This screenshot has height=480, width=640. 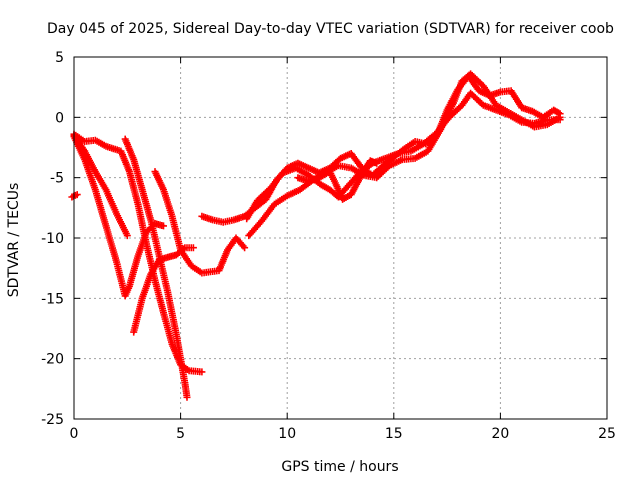 I want to click on marker-track-c, so click(x=100, y=185).